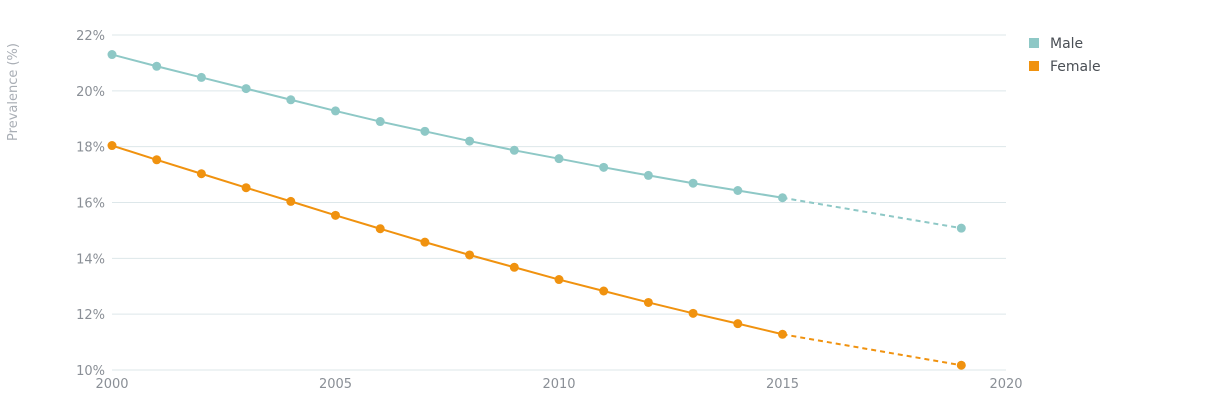 The image size is (1230, 402). I want to click on y-tick-label: 18%, so click(90, 148).